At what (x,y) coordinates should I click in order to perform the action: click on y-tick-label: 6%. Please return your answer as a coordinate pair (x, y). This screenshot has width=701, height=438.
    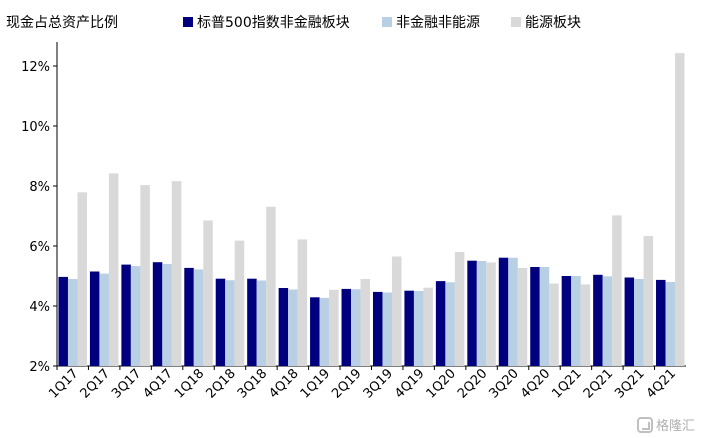
    Looking at the image, I should click on (39, 247).